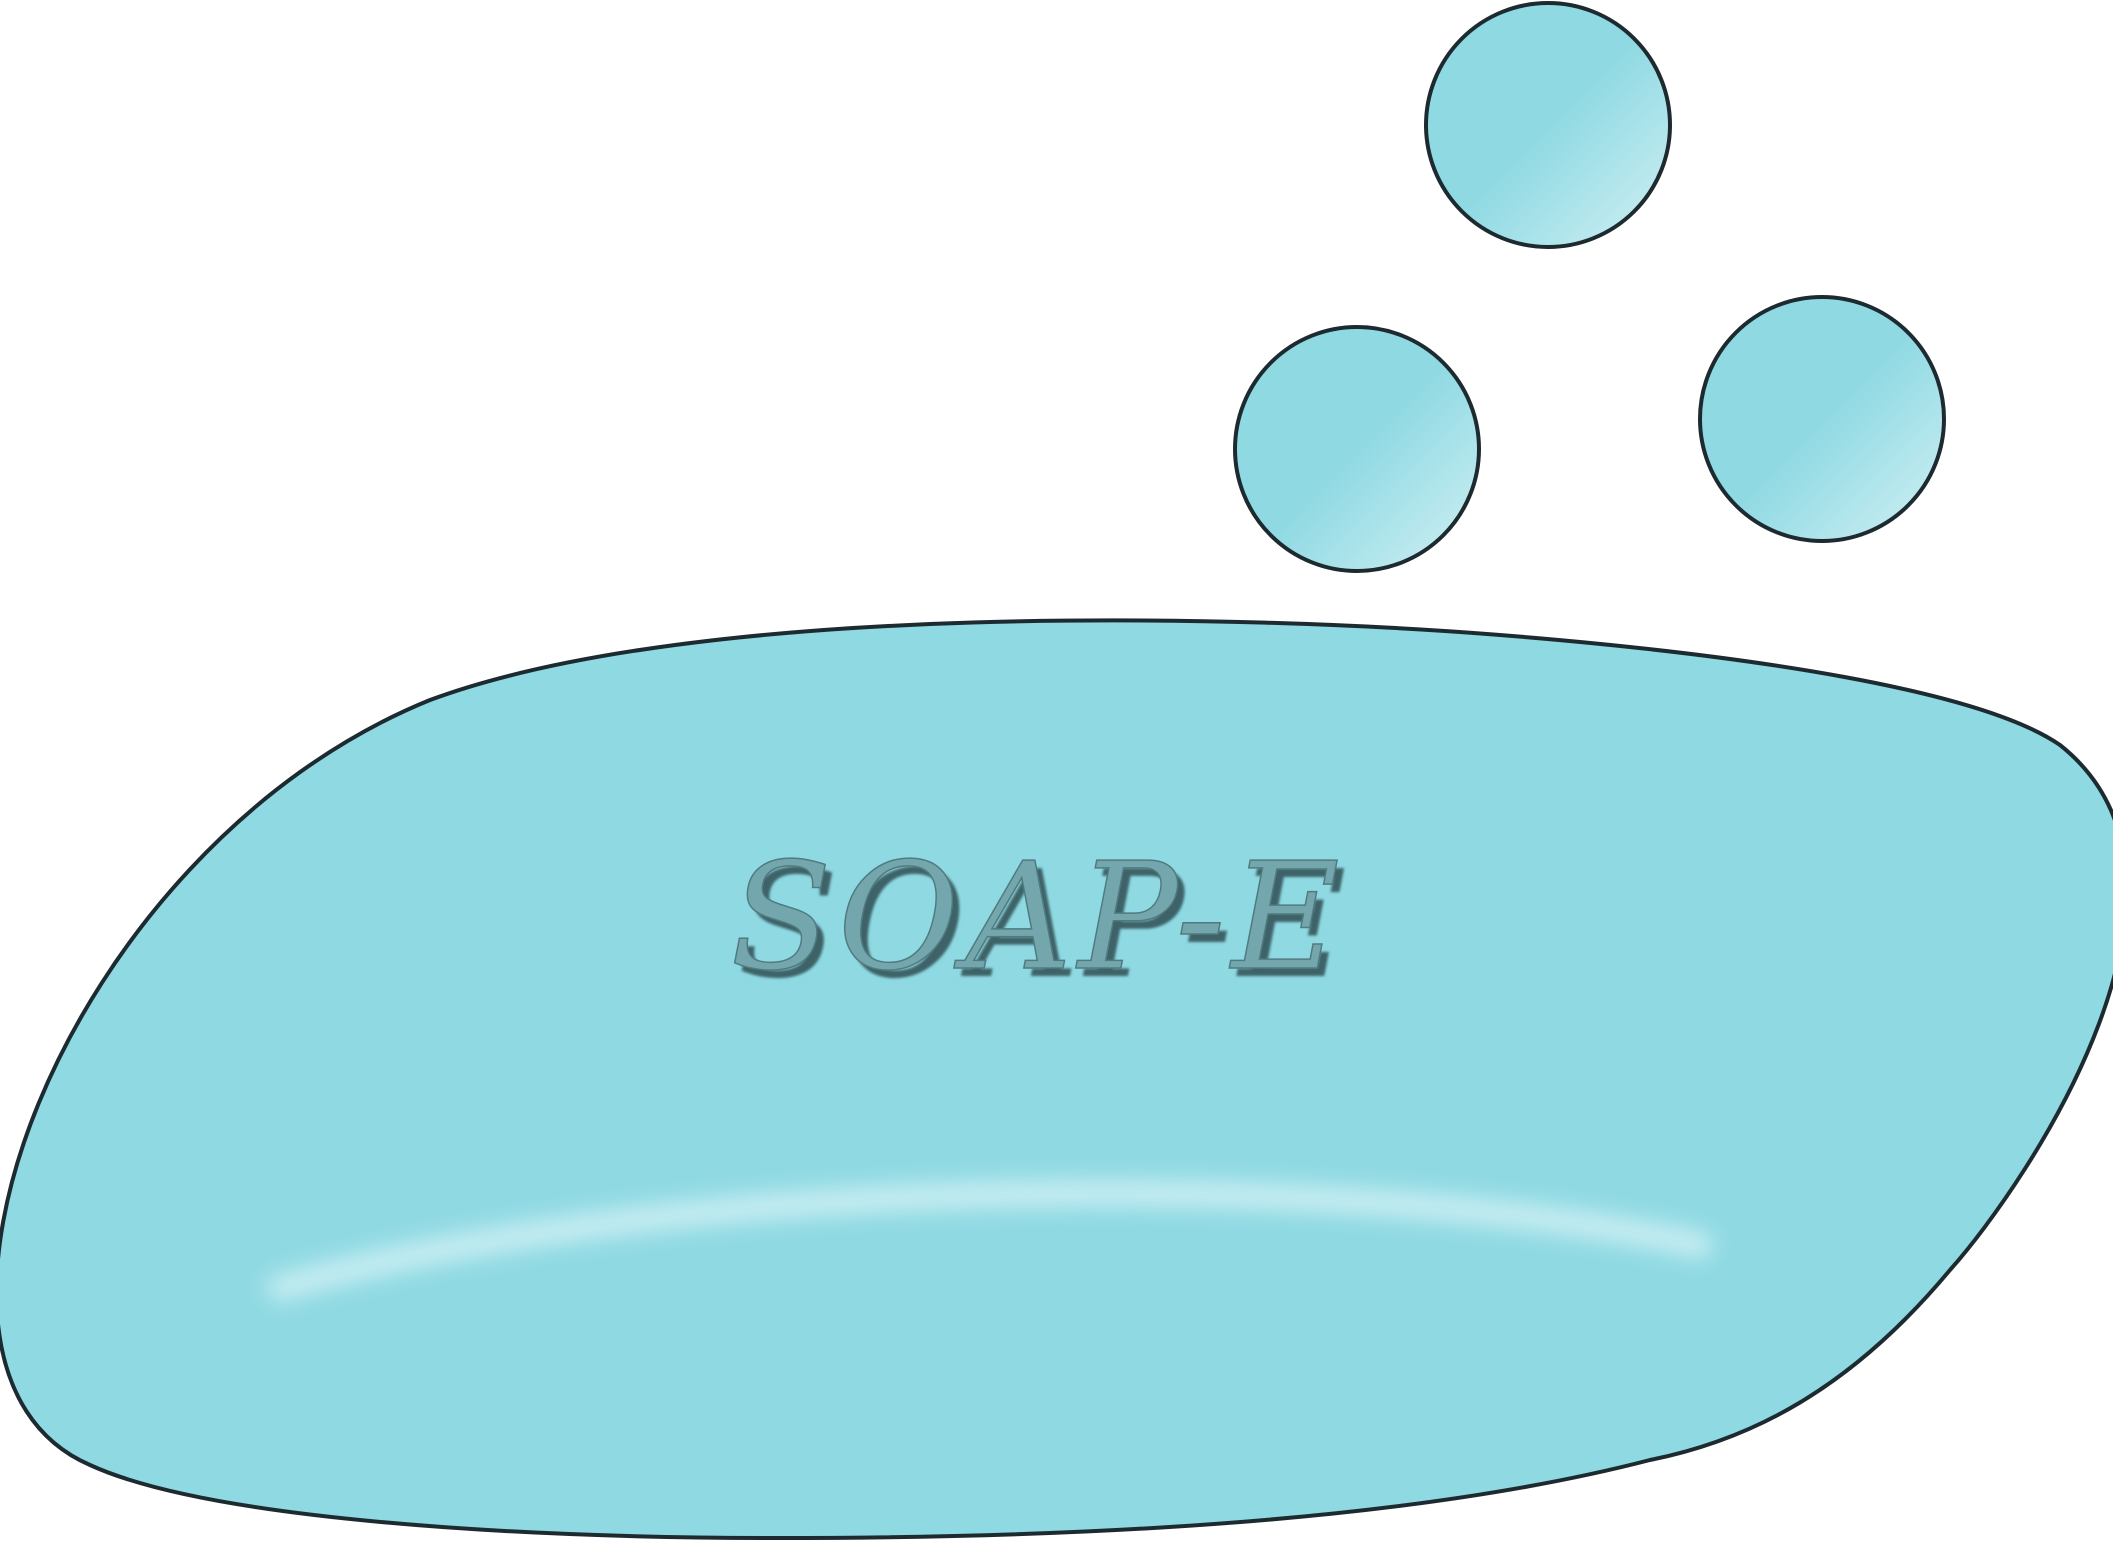 This screenshot has width=2113, height=1544. I want to click on bubble-top, so click(1548, 125).